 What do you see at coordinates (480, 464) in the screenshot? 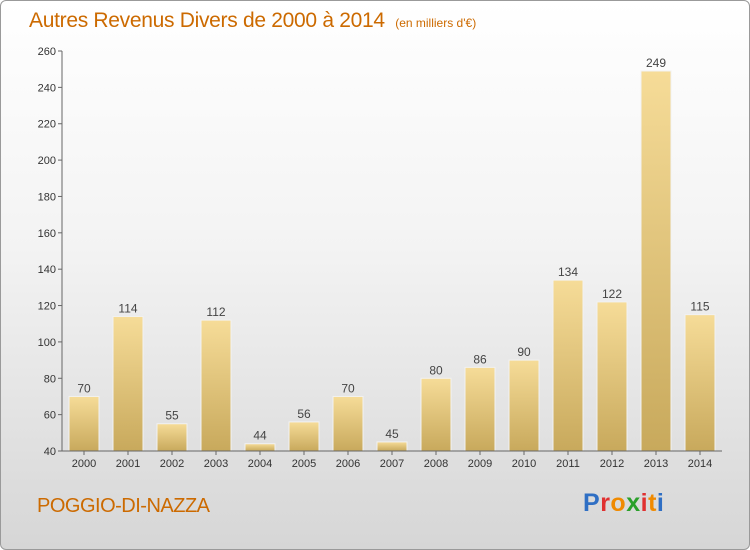
I see `x-tick-label-2009: 2009` at bounding box center [480, 464].